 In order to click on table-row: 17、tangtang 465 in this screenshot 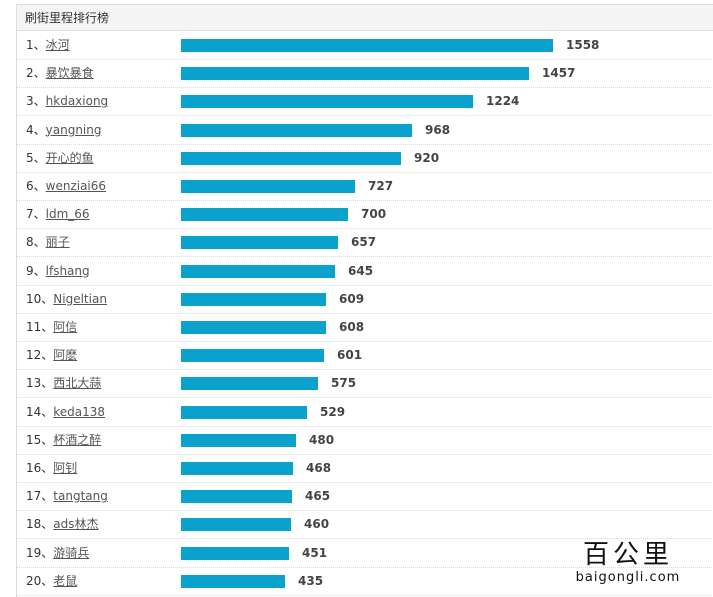, I will do `click(365, 497)`.